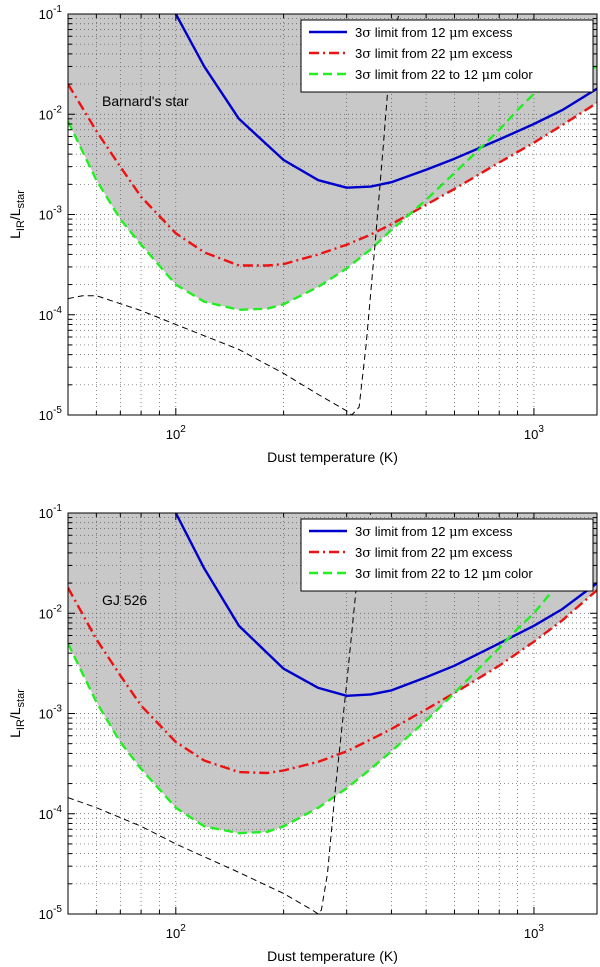 The height and width of the screenshot is (967, 600). What do you see at coordinates (145, 101) in the screenshot?
I see `star-name-label: Barnard's star` at bounding box center [145, 101].